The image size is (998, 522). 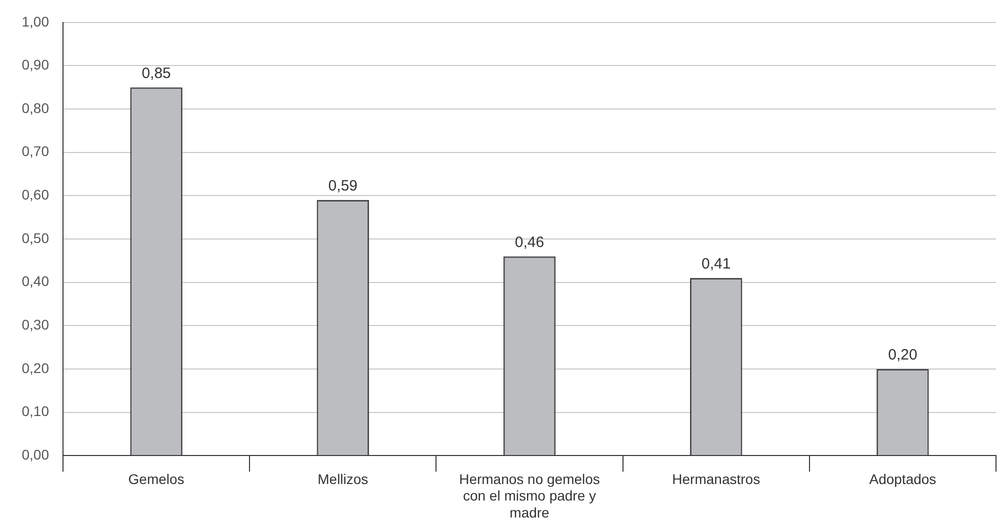 What do you see at coordinates (343, 478) in the screenshot?
I see `x-tick-label: Mellizos` at bounding box center [343, 478].